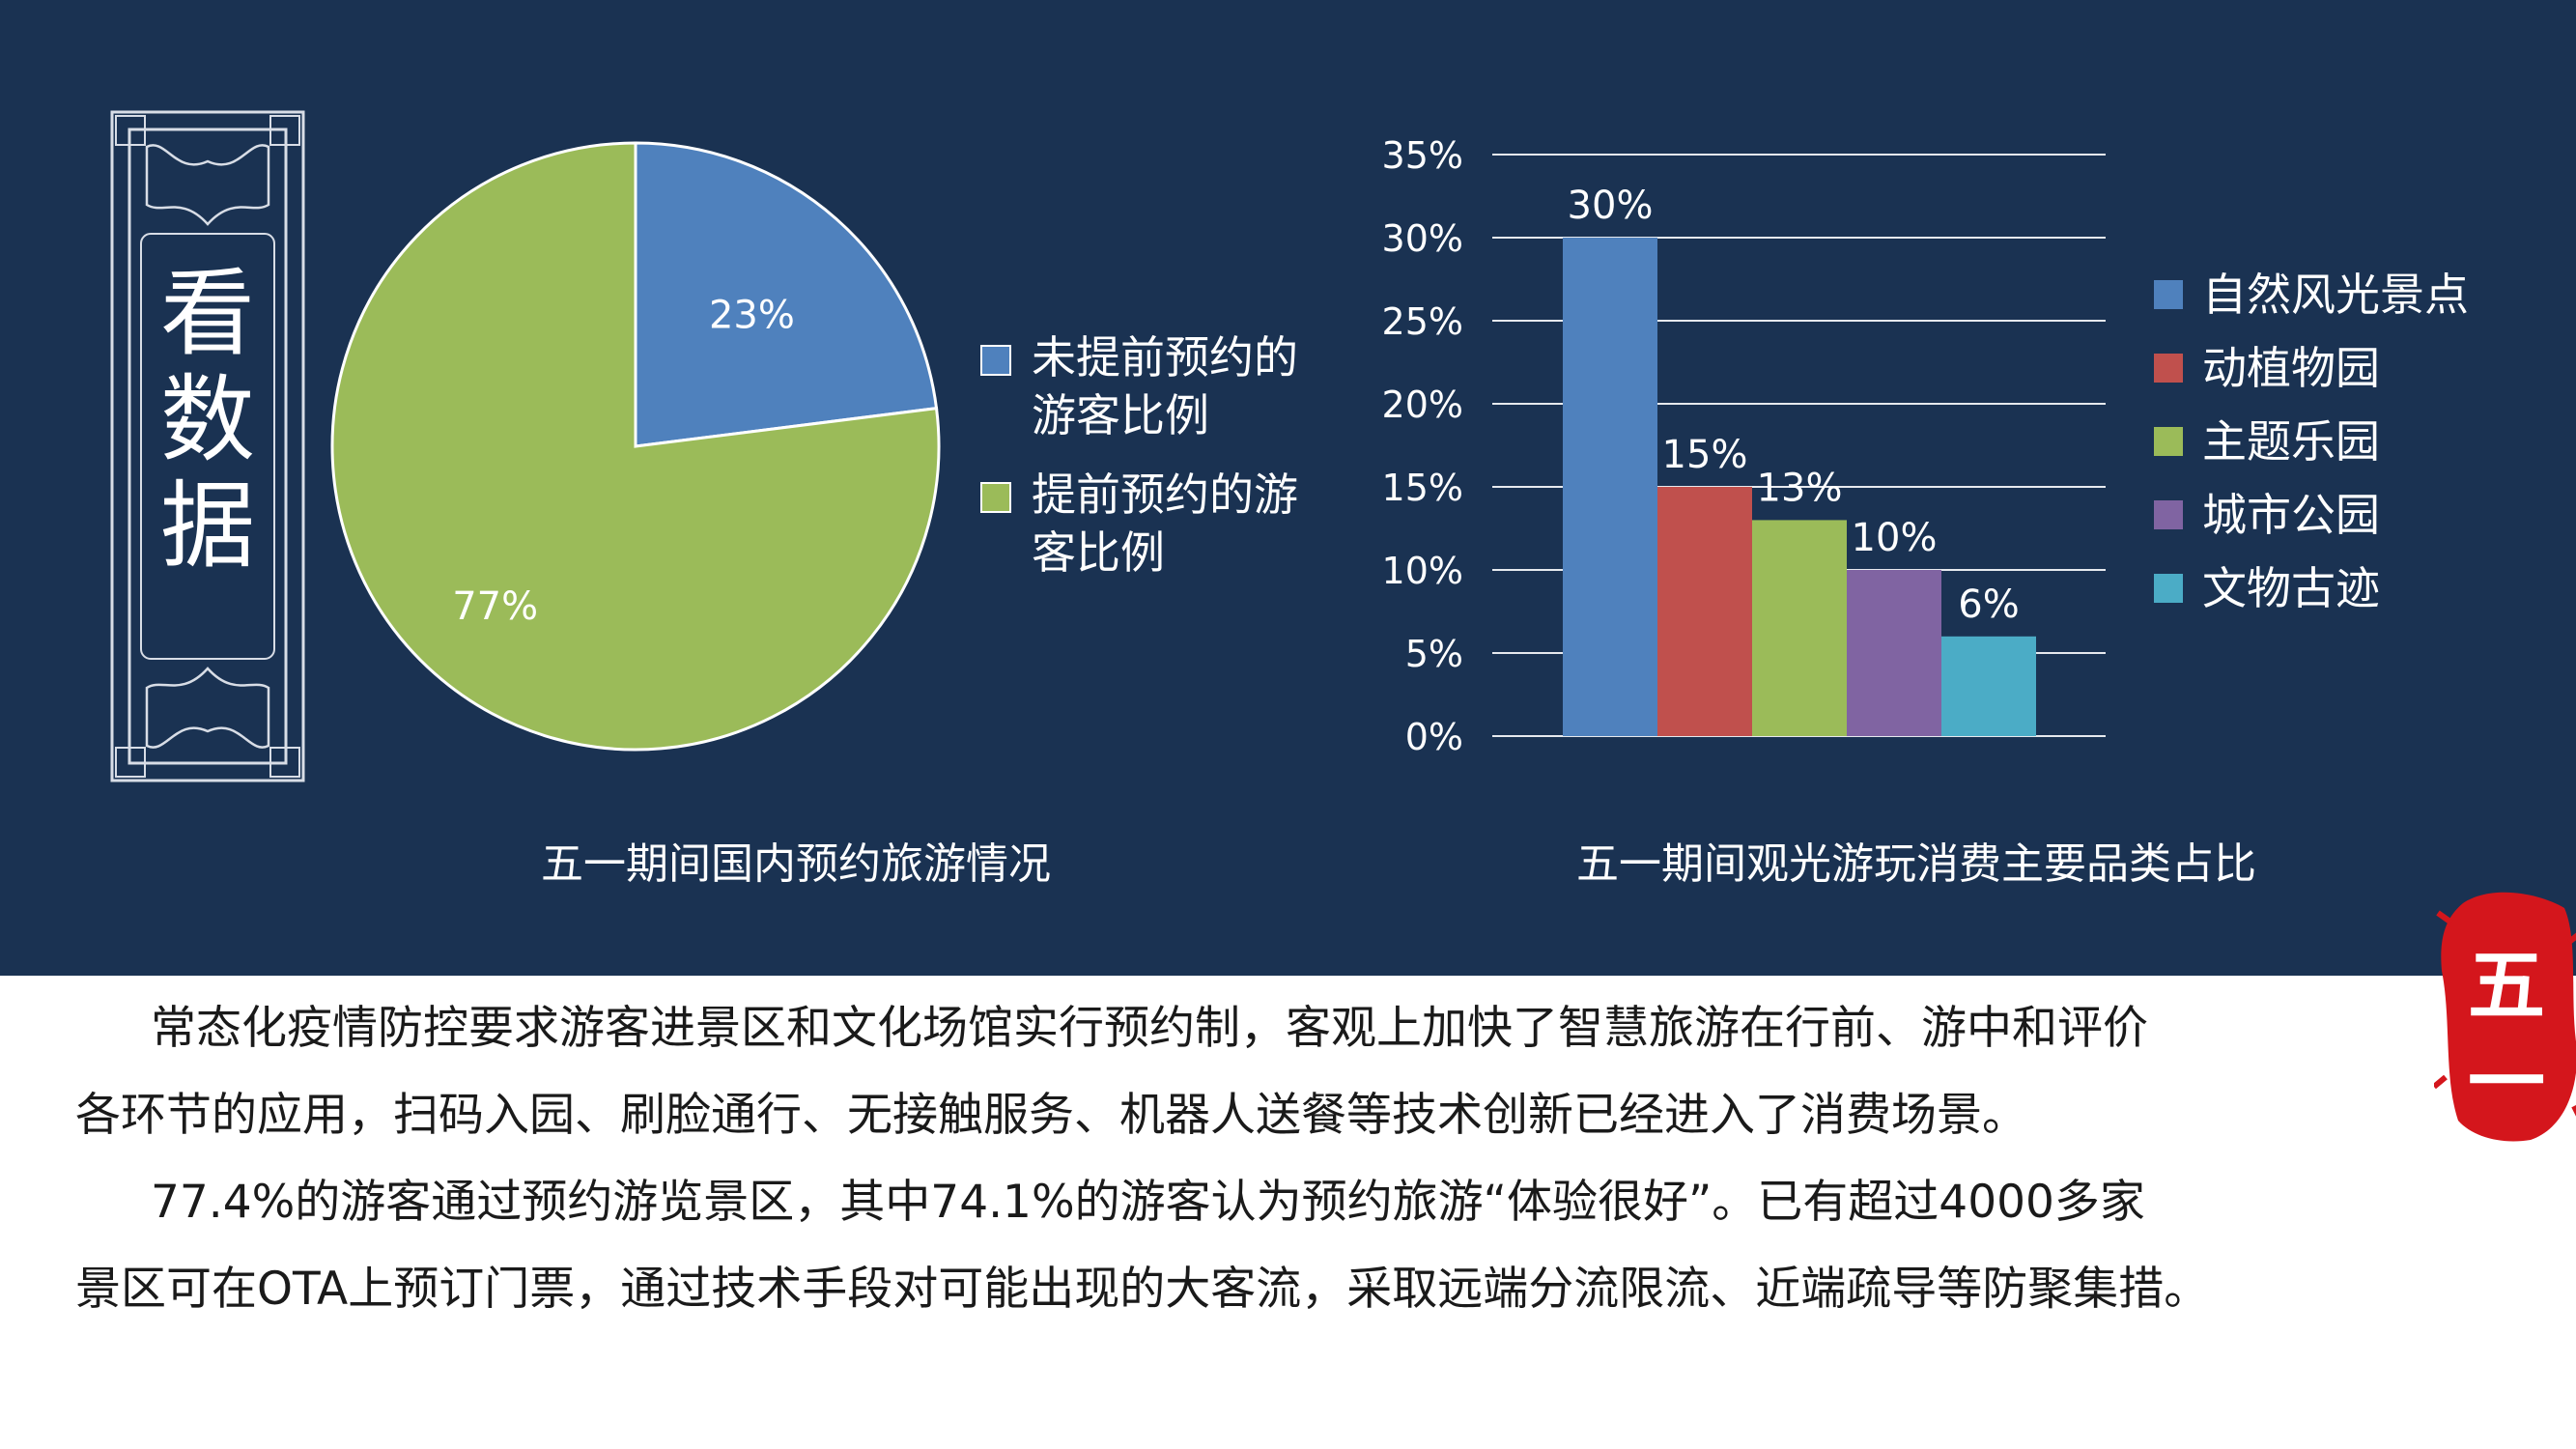 This screenshot has height=1449, width=2576. I want to click on red-brush-seal, so click(2505, 1017).